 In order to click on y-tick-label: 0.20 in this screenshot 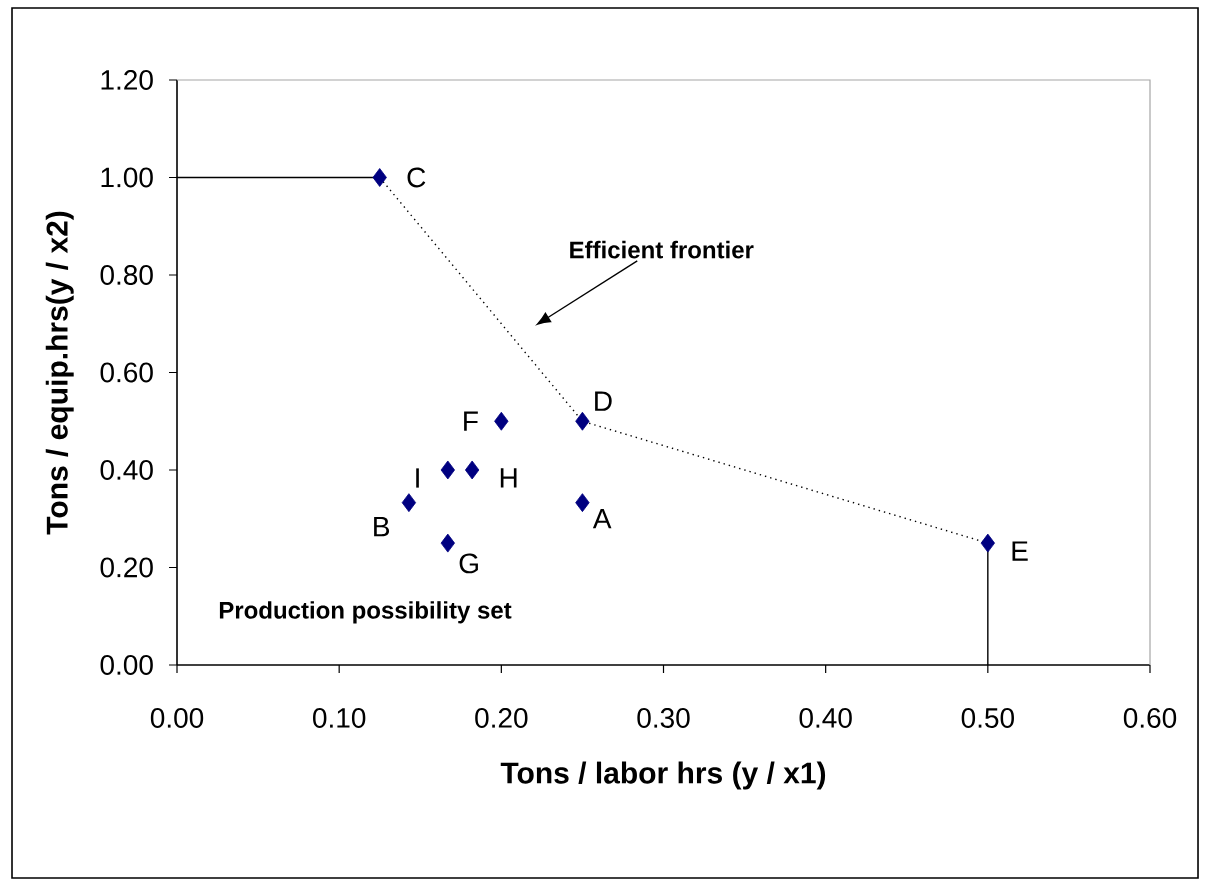, I will do `click(126, 567)`.